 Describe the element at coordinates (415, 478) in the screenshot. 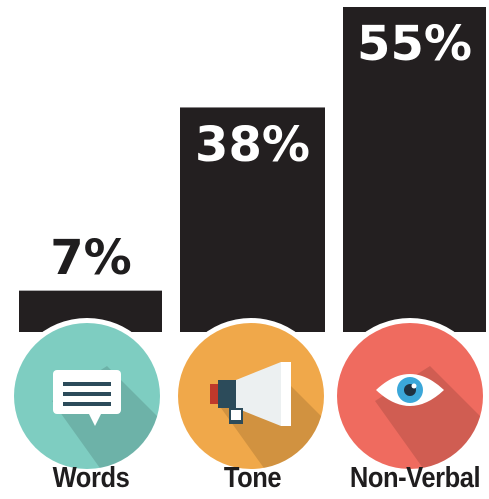

I see `category-label-non-verbal: Non-Verbal` at that location.